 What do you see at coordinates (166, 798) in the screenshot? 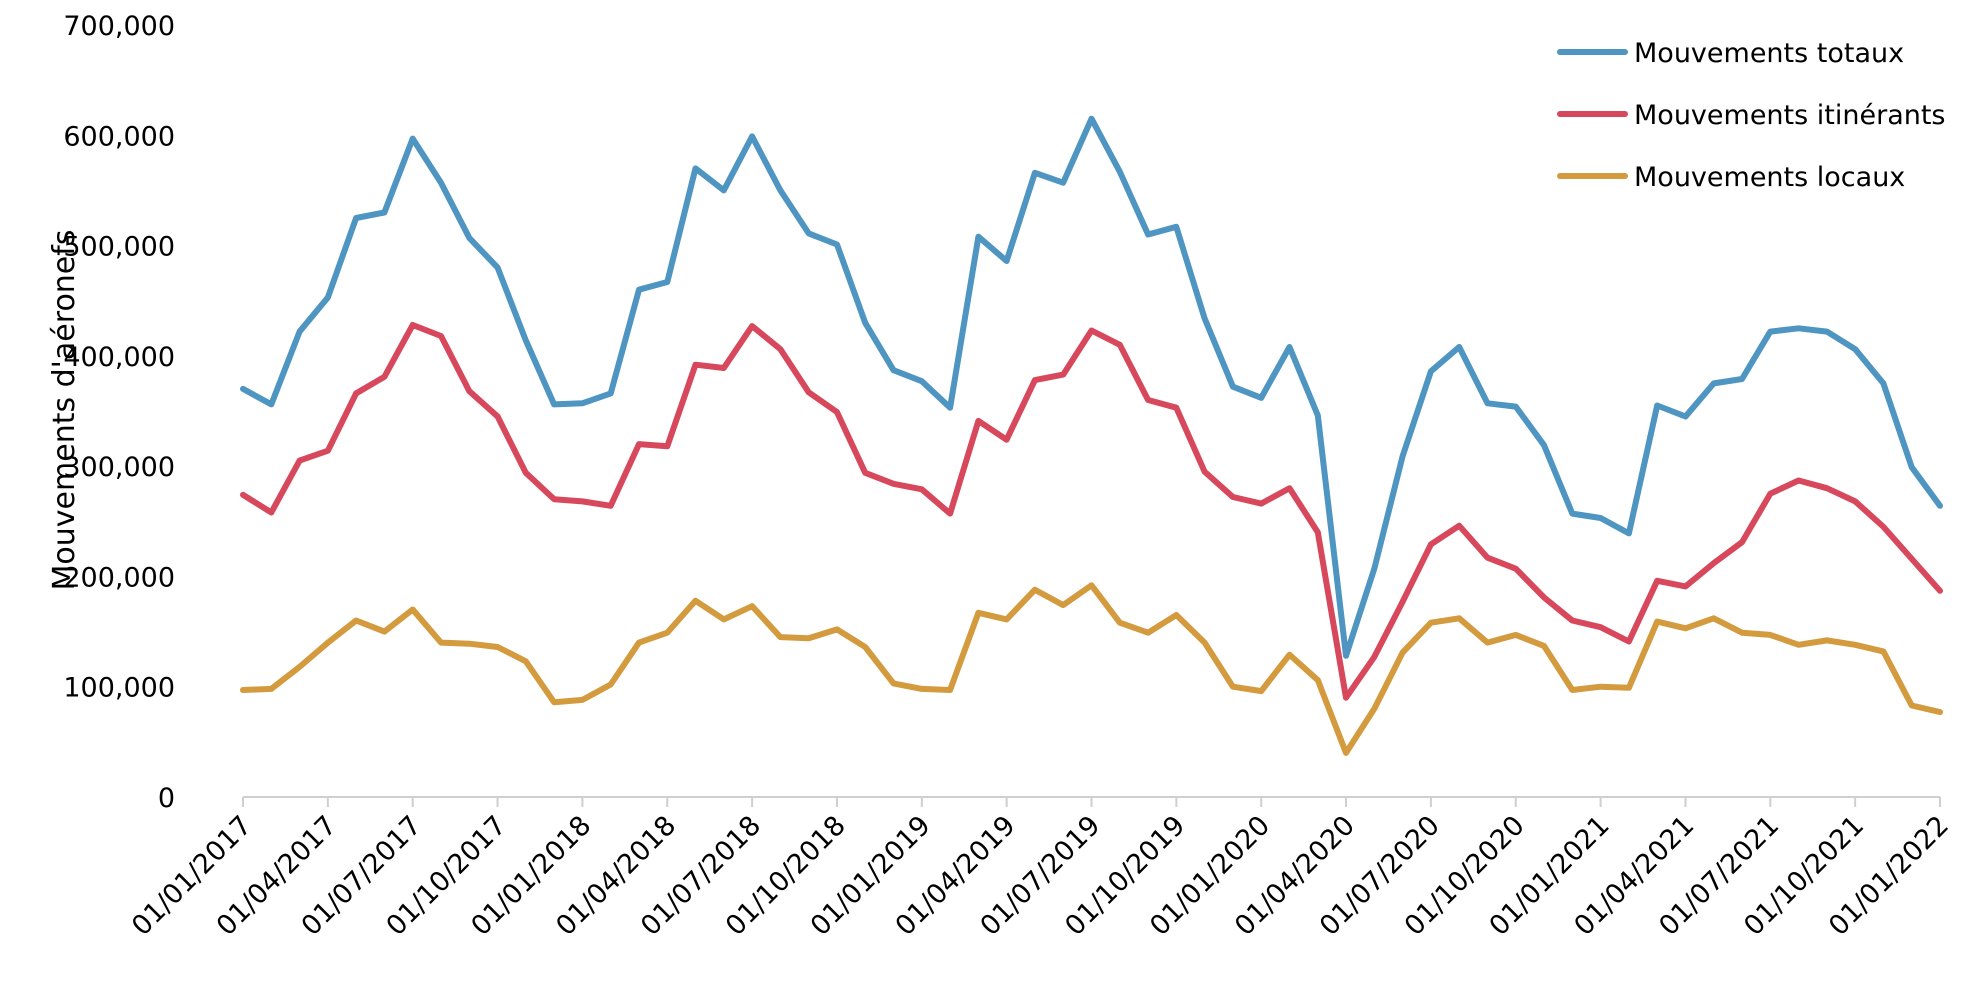
I see `y-tick-label: 0` at bounding box center [166, 798].